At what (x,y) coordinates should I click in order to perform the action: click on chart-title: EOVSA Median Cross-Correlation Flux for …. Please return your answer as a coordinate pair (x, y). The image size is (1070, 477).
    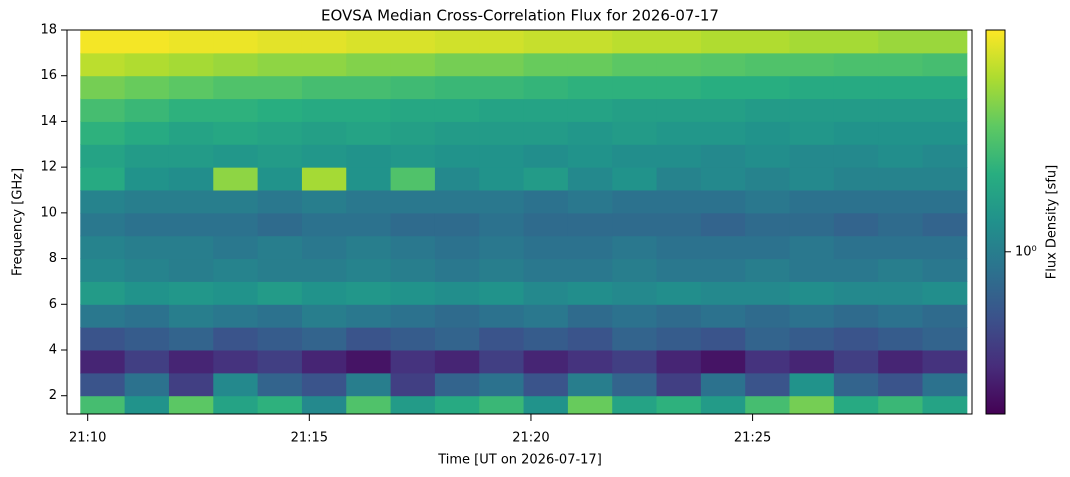
    Looking at the image, I should click on (520, 16).